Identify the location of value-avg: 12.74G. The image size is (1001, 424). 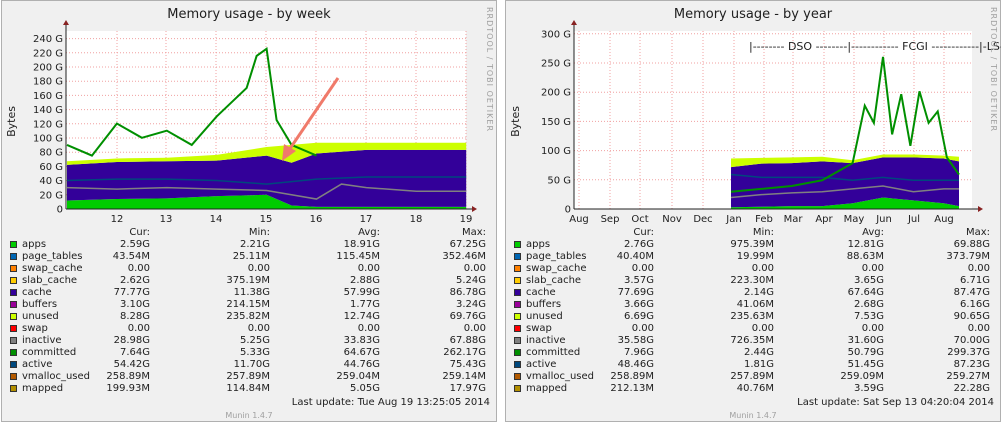
(361, 316).